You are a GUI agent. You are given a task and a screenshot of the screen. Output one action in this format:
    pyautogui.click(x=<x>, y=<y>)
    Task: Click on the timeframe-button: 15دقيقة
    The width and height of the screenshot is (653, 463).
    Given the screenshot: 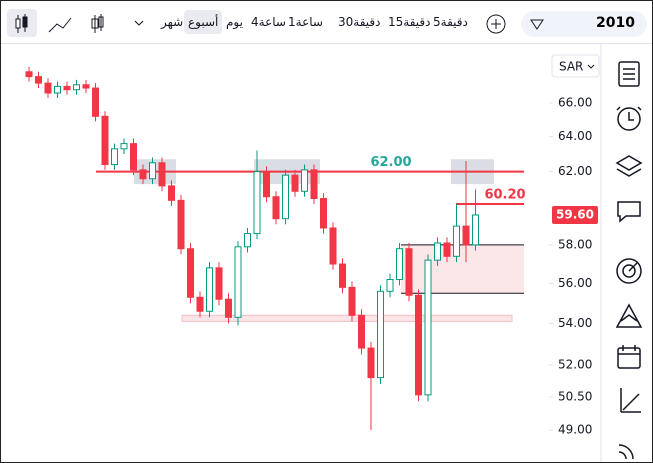 What is the action you would take?
    pyautogui.click(x=409, y=22)
    